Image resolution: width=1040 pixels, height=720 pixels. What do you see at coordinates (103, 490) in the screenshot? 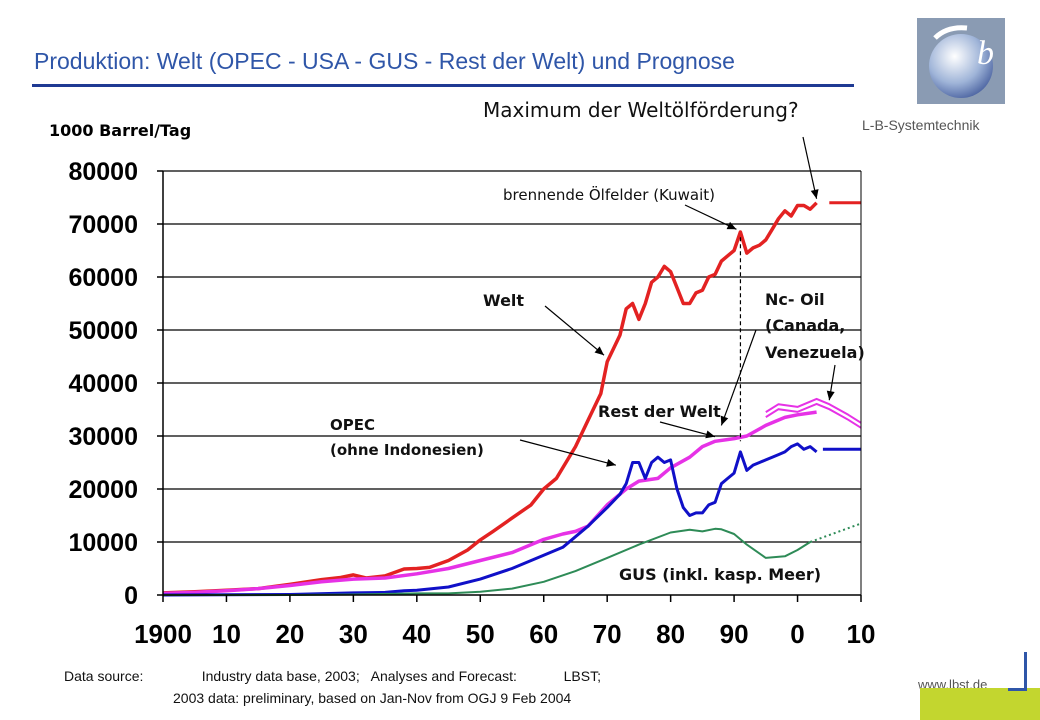
I see `y-tick-label-20000: 20000` at bounding box center [103, 490].